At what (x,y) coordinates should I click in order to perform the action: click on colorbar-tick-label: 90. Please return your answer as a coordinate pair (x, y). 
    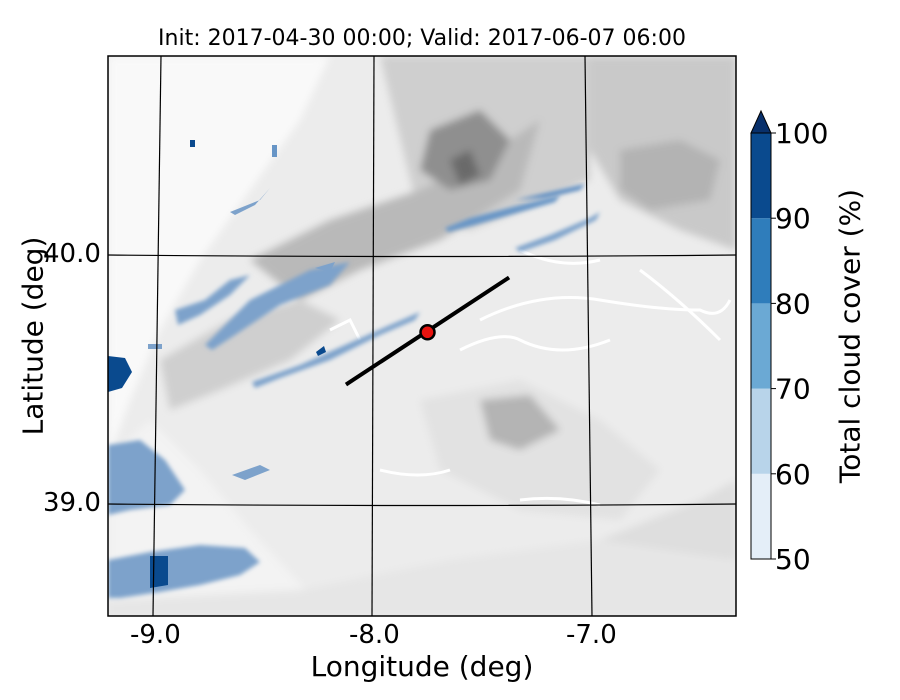
    Looking at the image, I should click on (793, 218).